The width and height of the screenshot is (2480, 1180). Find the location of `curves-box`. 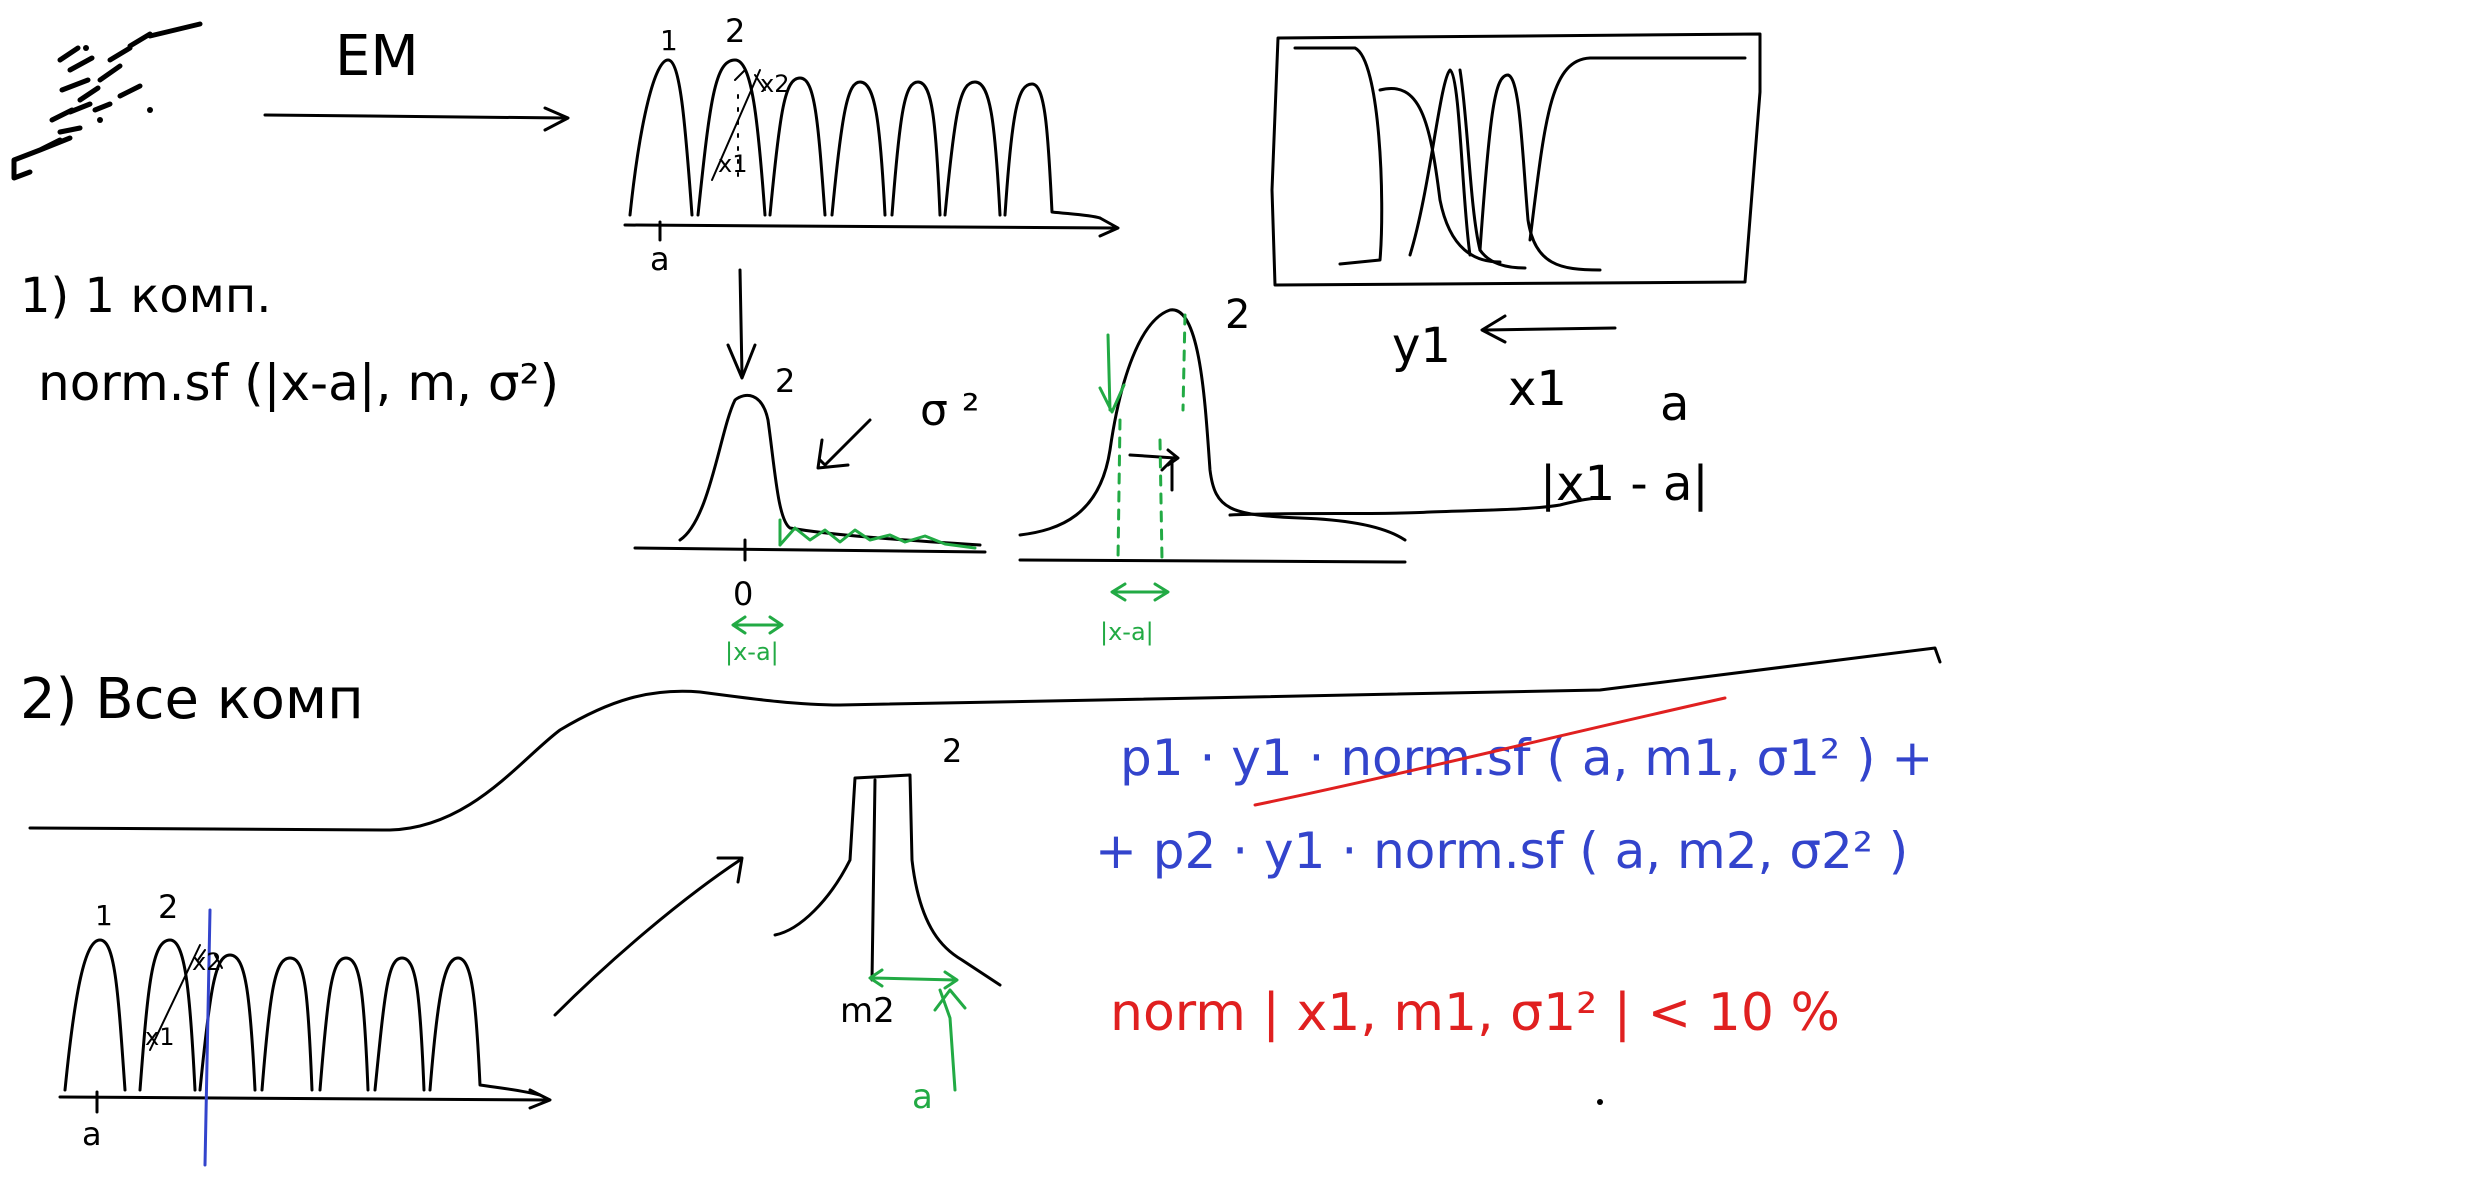

curves-box is located at coordinates (1516, 159).